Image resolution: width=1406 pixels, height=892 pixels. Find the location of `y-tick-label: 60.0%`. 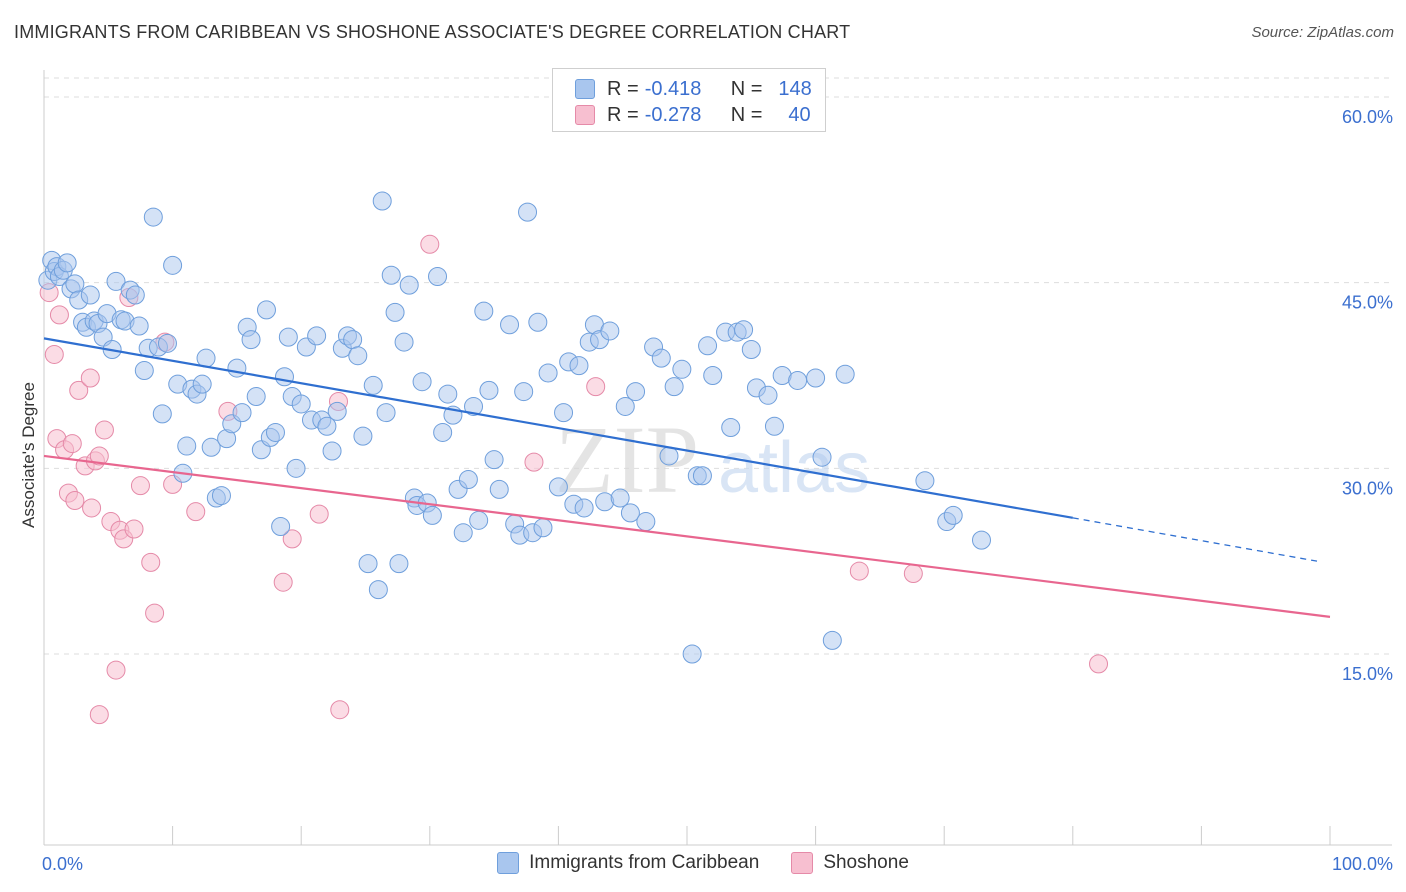

y-tick-label: 60.0% is located at coordinates (1367, 117).